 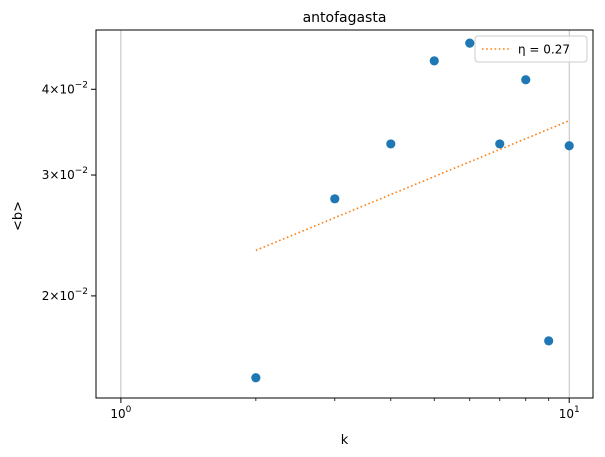 What do you see at coordinates (65, 88) in the screenshot?
I see `y-tick-label: 4×10⁻²` at bounding box center [65, 88].